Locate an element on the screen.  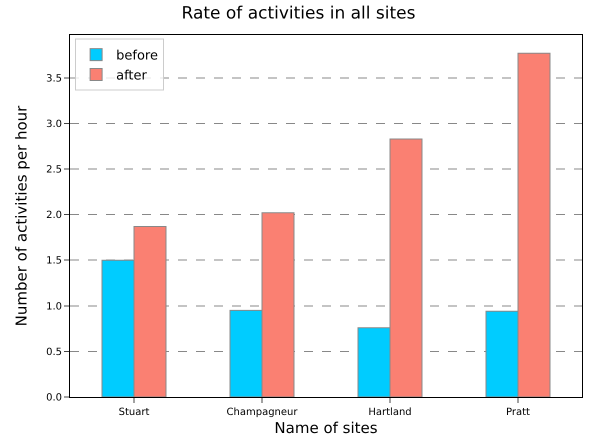
y-axis-title: Number of activities per hour is located at coordinates (21, 215).